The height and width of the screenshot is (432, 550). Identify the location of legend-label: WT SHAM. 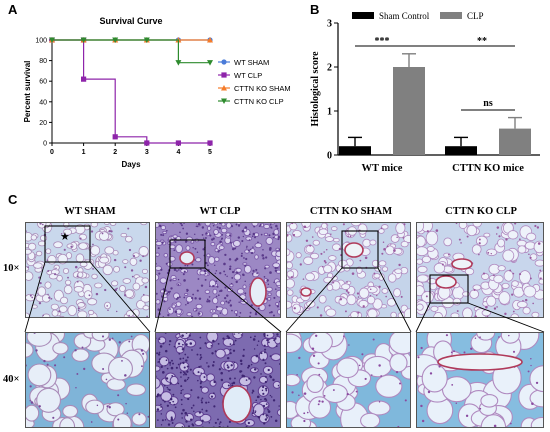
(251, 62).